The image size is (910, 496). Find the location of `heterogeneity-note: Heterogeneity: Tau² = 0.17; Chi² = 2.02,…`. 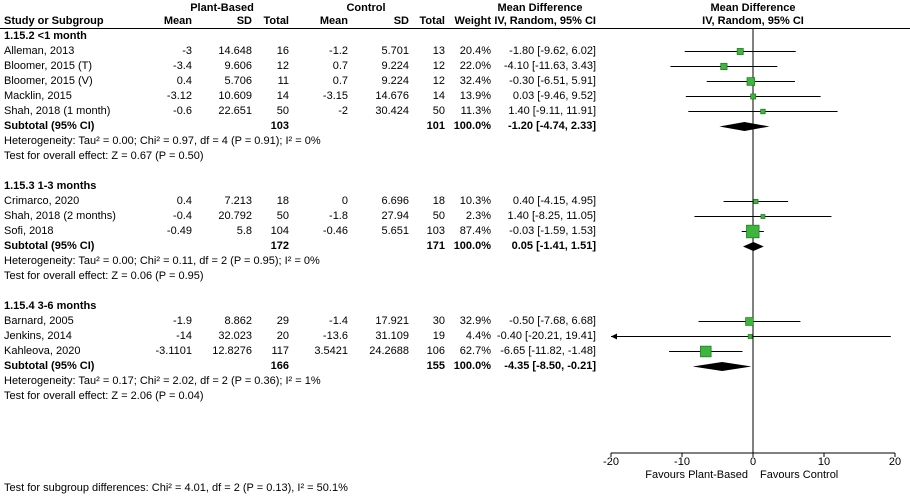

heterogeneity-note: Heterogeneity: Tau² = 0.17; Chi² = 2.02,… is located at coordinates (162, 381).